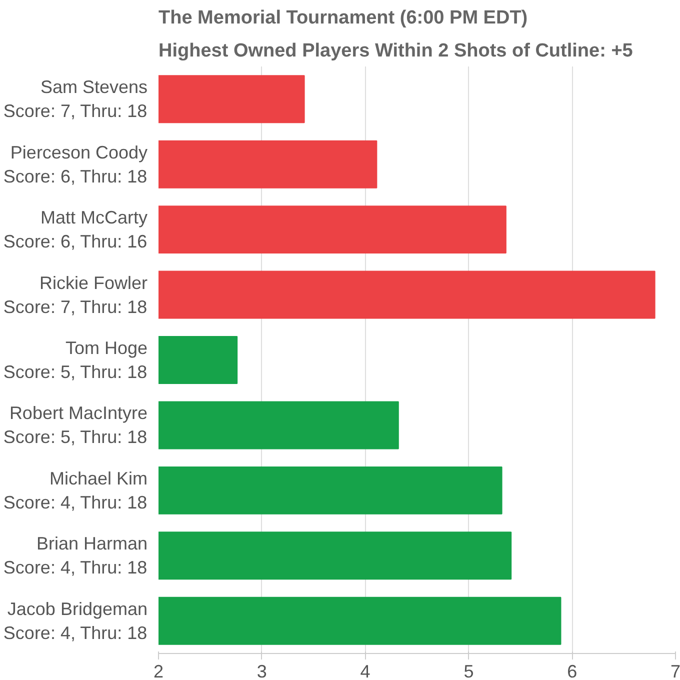 The image size is (680, 680). What do you see at coordinates (75, 294) in the screenshot?
I see `y-tick-label: Rickie Fowler Score: 7, Thru: 18` at bounding box center [75, 294].